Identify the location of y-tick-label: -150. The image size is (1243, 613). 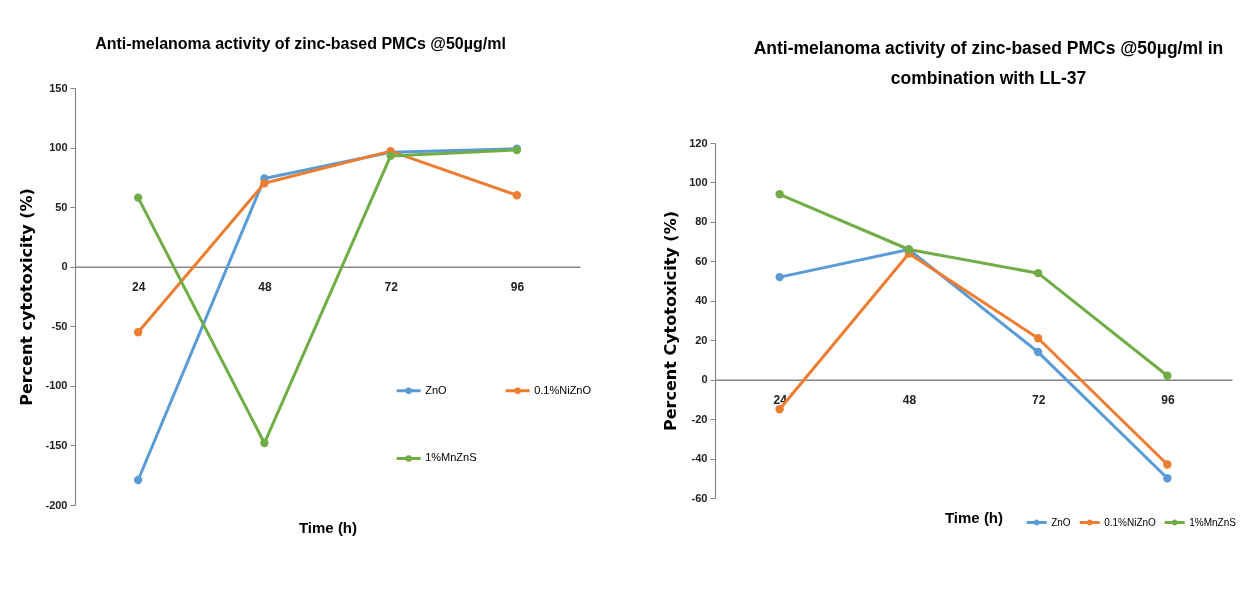
(56, 444).